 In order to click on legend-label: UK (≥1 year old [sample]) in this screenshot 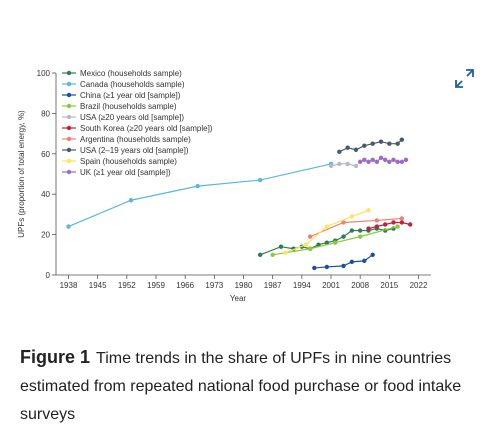, I will do `click(125, 172)`.